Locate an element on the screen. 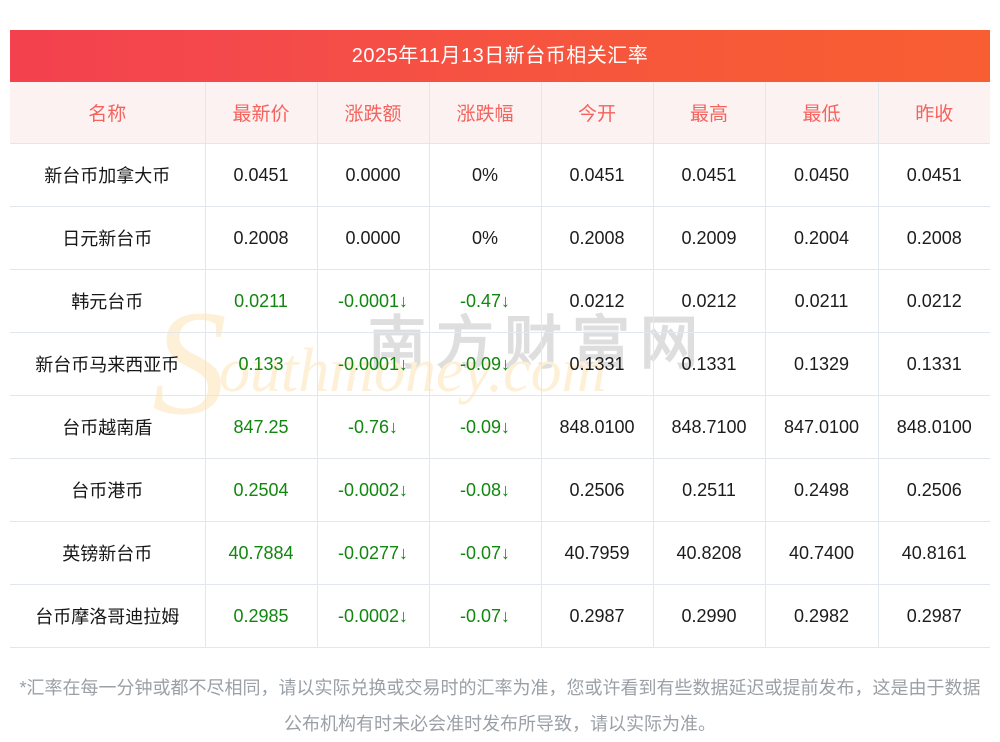 The width and height of the screenshot is (1000, 742). cell-high: 0.2511 is located at coordinates (709, 490).